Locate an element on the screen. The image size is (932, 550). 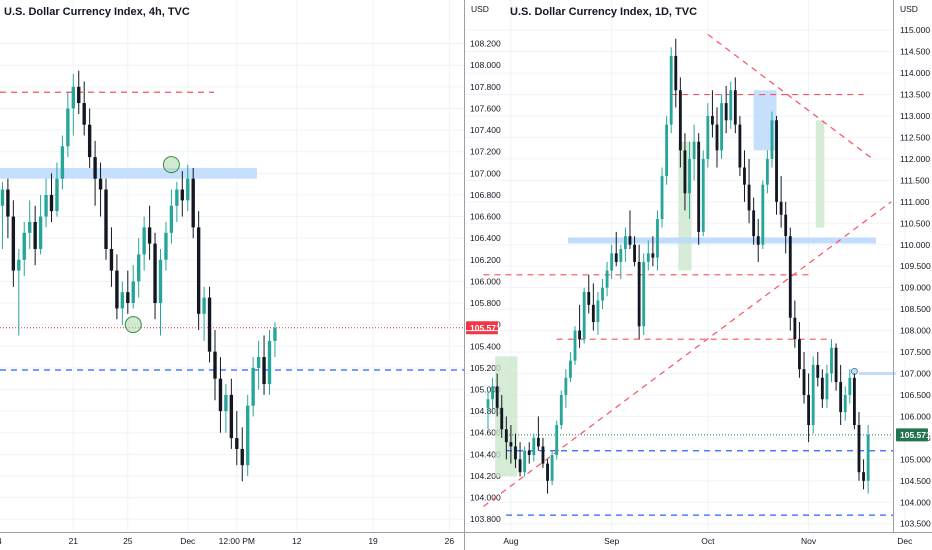
time-tick-label: 25 is located at coordinates (128, 541).